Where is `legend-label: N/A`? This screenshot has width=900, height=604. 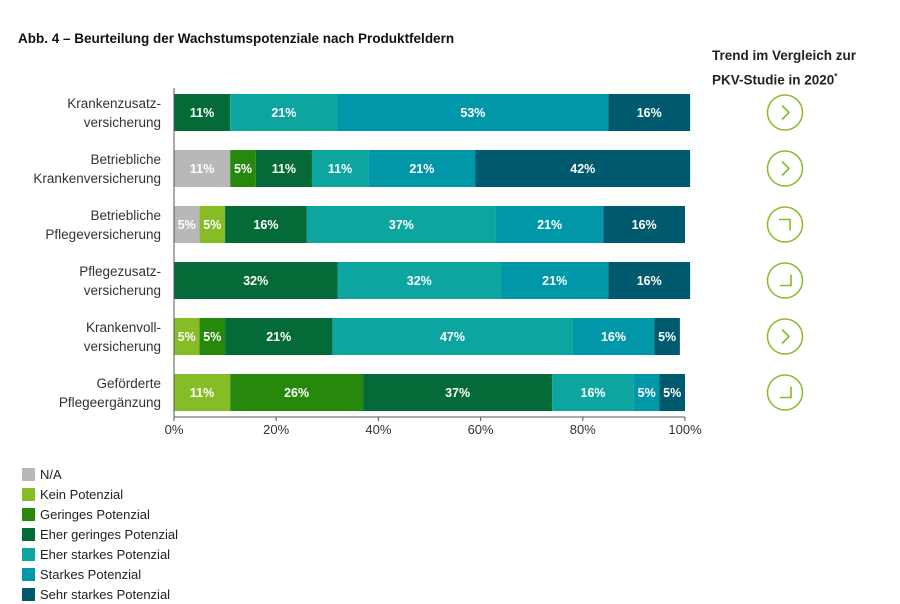 legend-label: N/A is located at coordinates (51, 474).